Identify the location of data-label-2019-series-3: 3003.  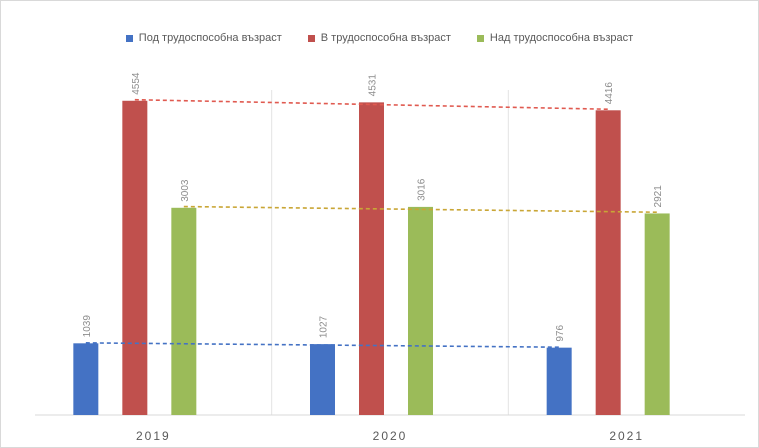
(185, 190).